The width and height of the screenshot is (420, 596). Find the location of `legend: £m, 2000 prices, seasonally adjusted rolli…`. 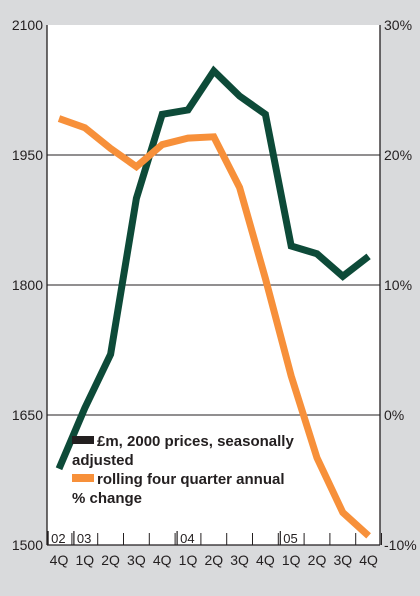

legend: £m, 2000 prices, seasonally adjusted rolli… is located at coordinates (183, 470).